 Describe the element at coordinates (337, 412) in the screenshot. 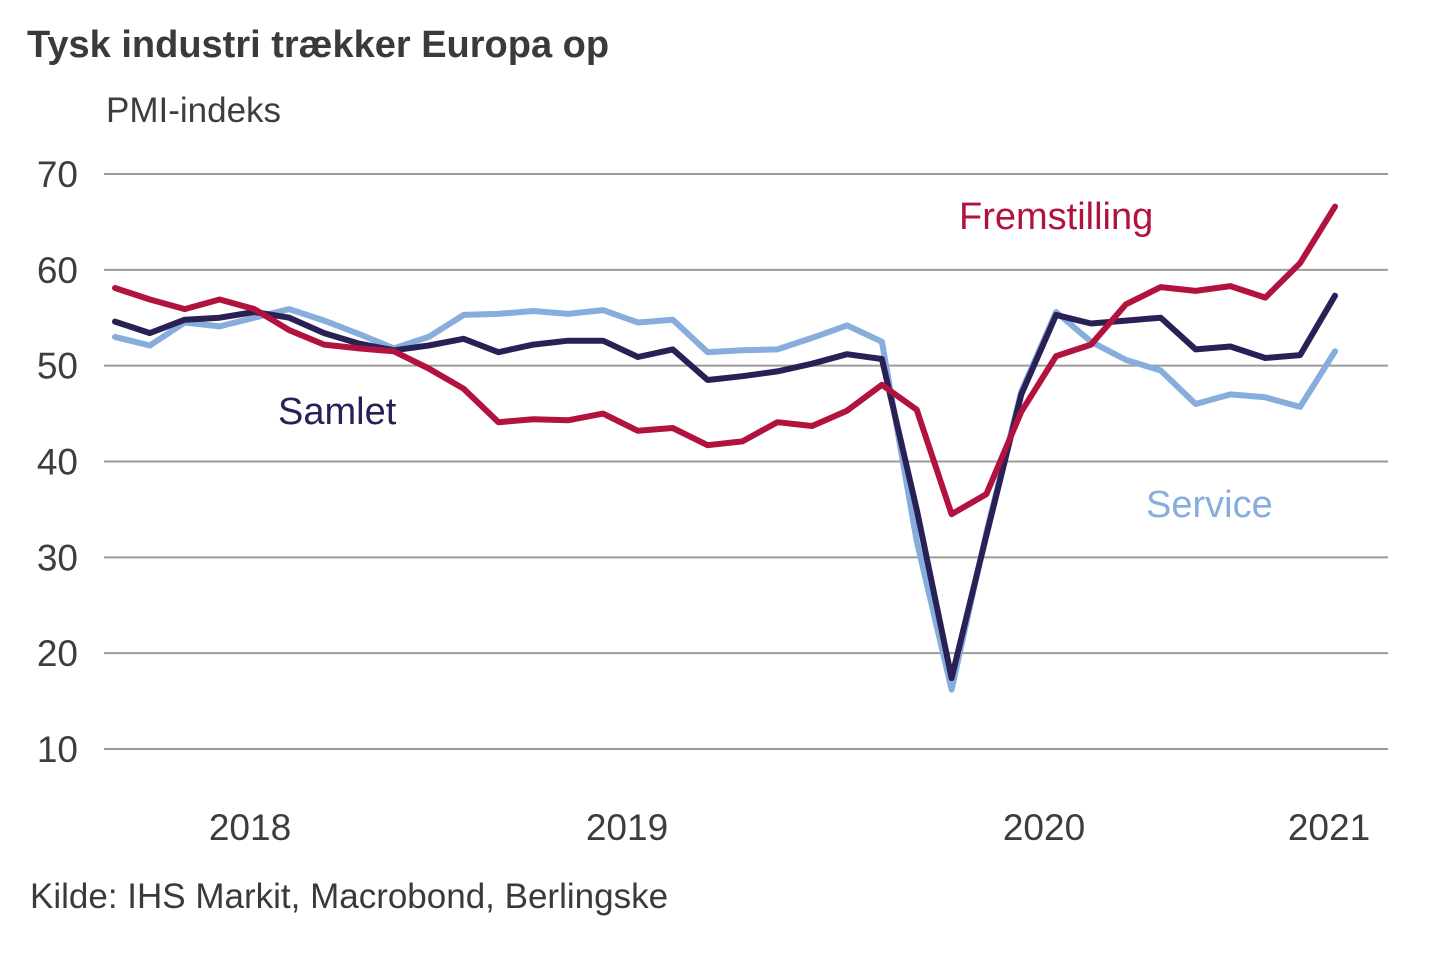

I see `series-label-samlet: Samlet` at that location.